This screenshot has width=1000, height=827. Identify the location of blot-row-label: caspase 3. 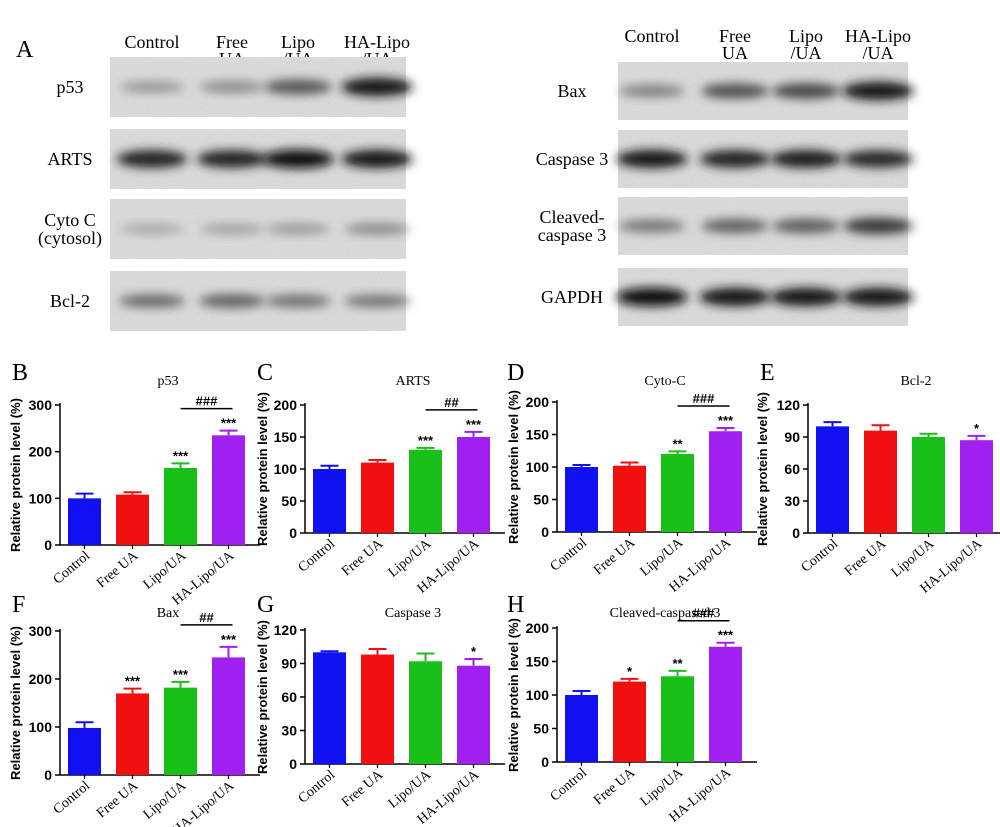
(572, 235).